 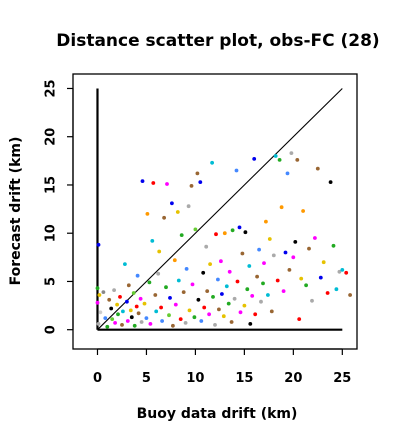 What do you see at coordinates (217, 414) in the screenshot?
I see `x-axis-title: Buoy data drift (km)` at bounding box center [217, 414].